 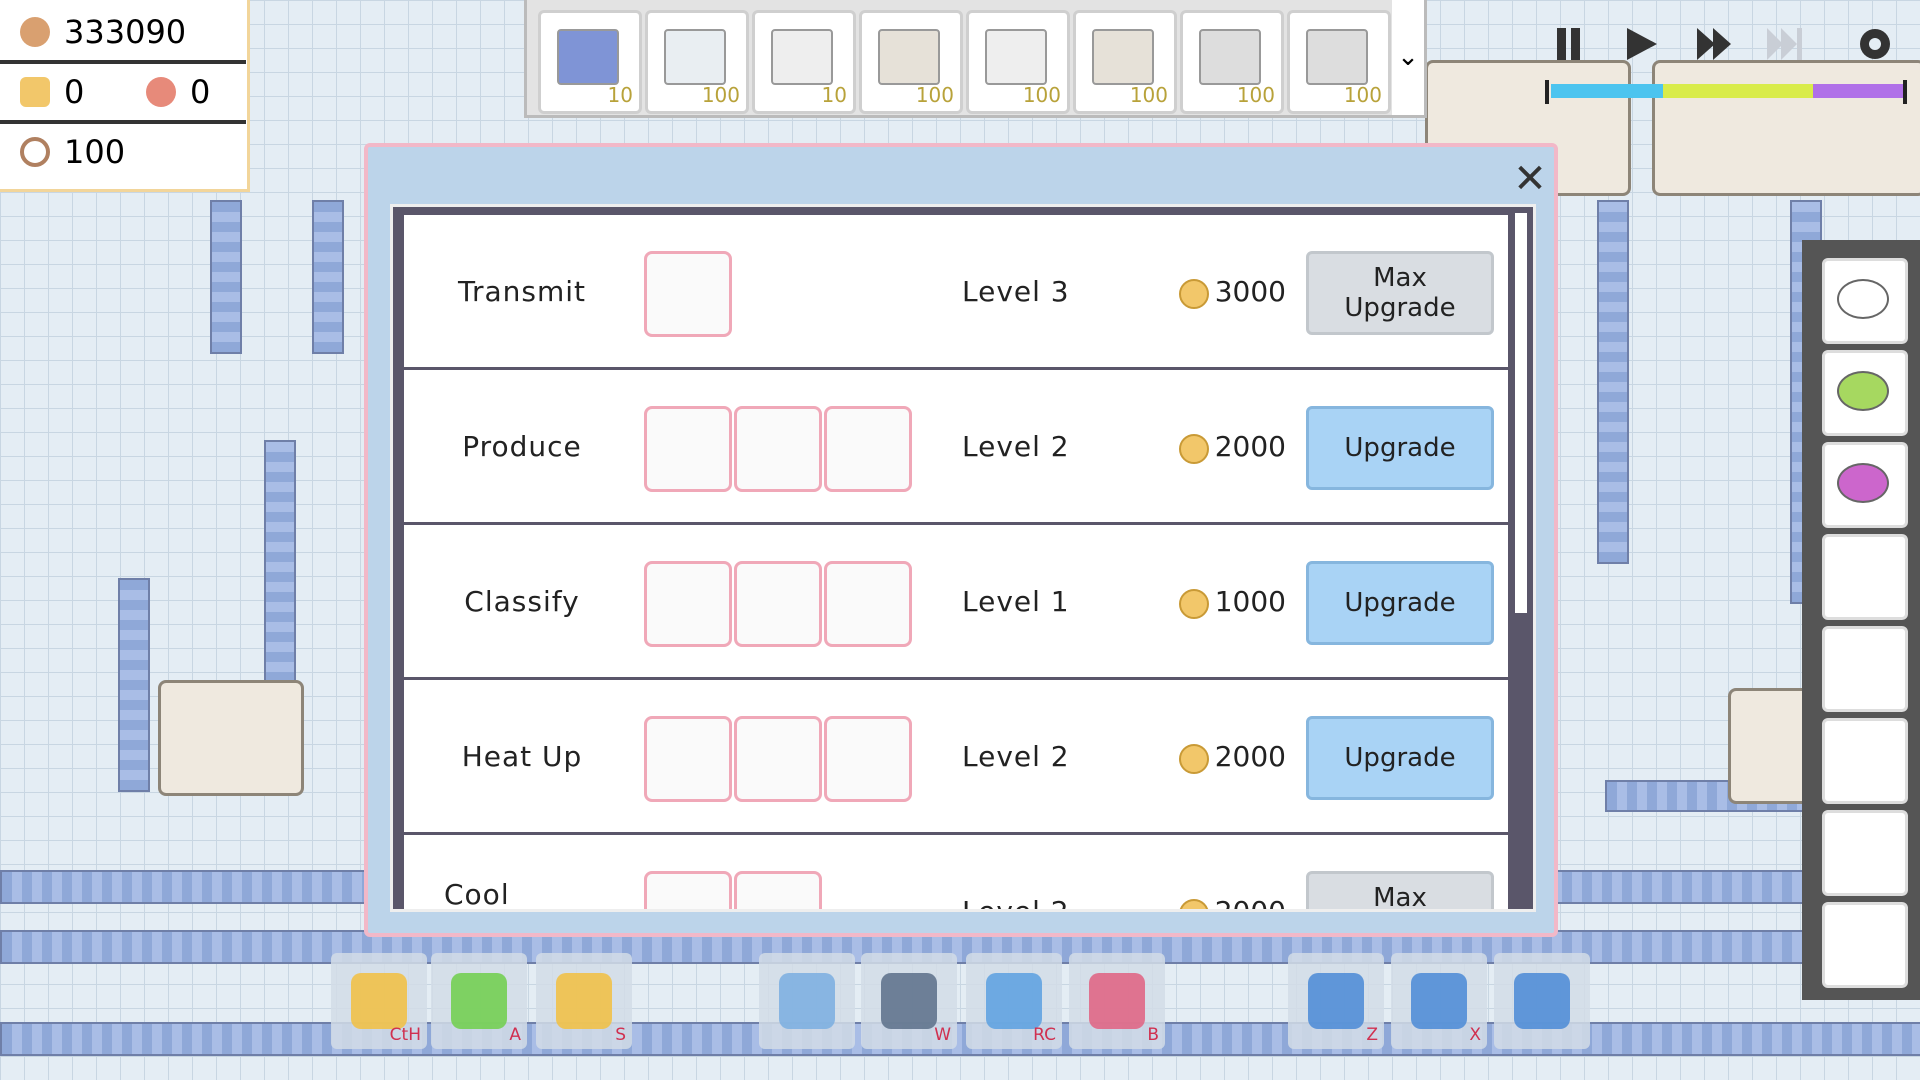 What do you see at coordinates (834, 95) in the screenshot?
I see `item-count: 10` at bounding box center [834, 95].